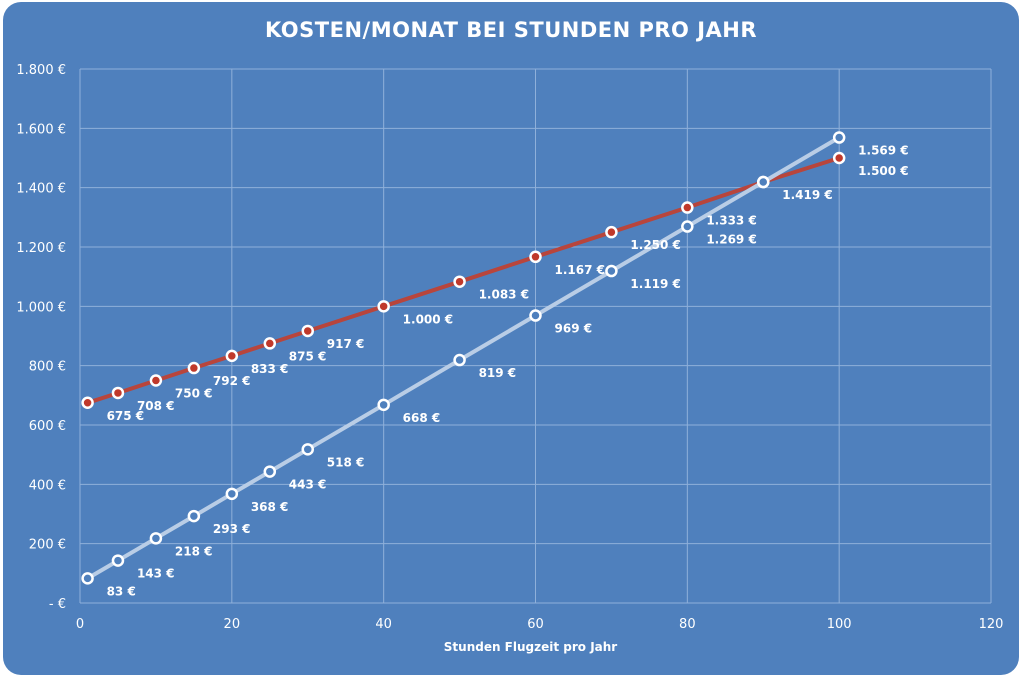 The width and height of the screenshot is (1024, 679). What do you see at coordinates (511, 30) in the screenshot?
I see `chart-title: KOSTEN/MONAT BEI STUNDEN PRO JAHR` at bounding box center [511, 30].